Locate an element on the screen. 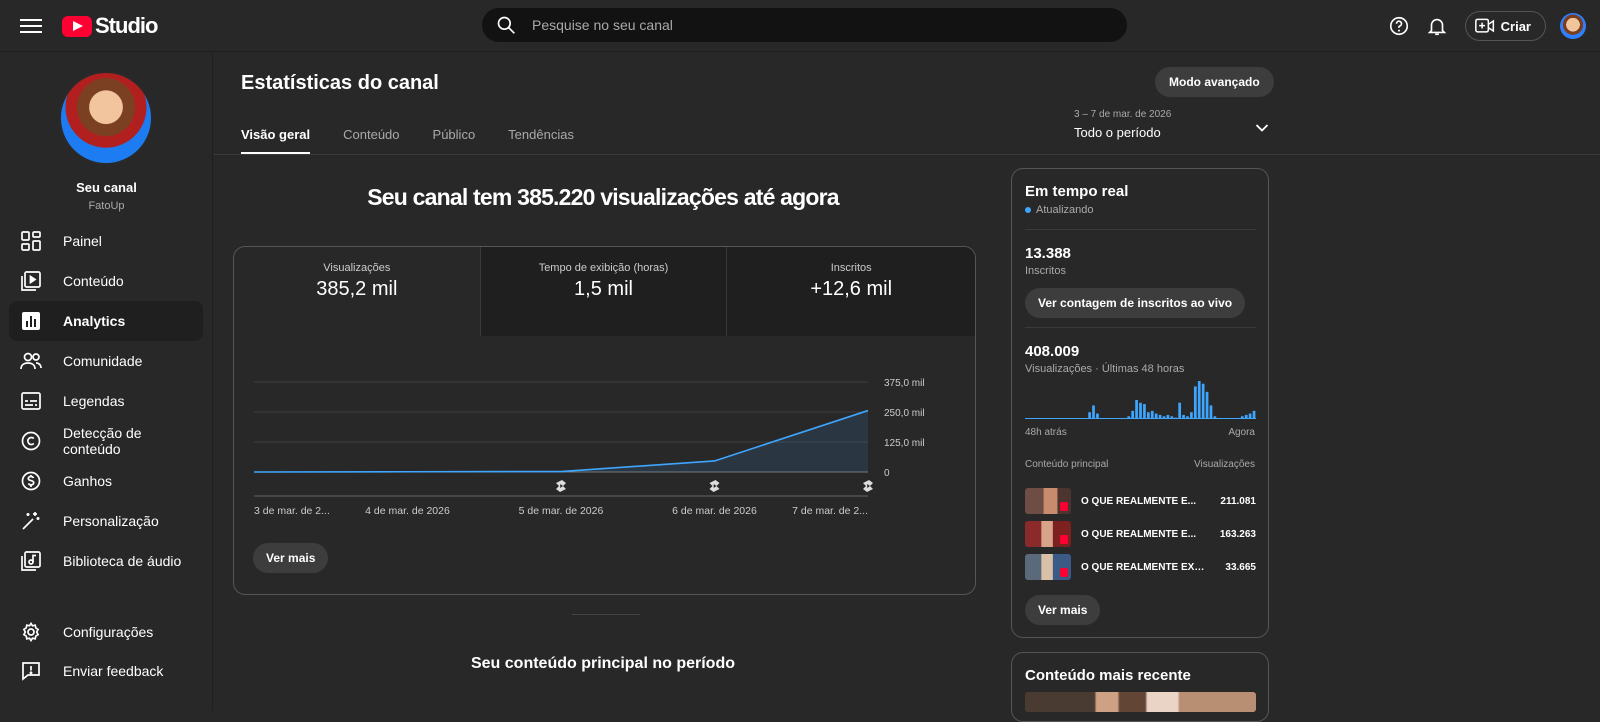  x-tick-label: 5 de mar. de 2026 is located at coordinates (561, 511).